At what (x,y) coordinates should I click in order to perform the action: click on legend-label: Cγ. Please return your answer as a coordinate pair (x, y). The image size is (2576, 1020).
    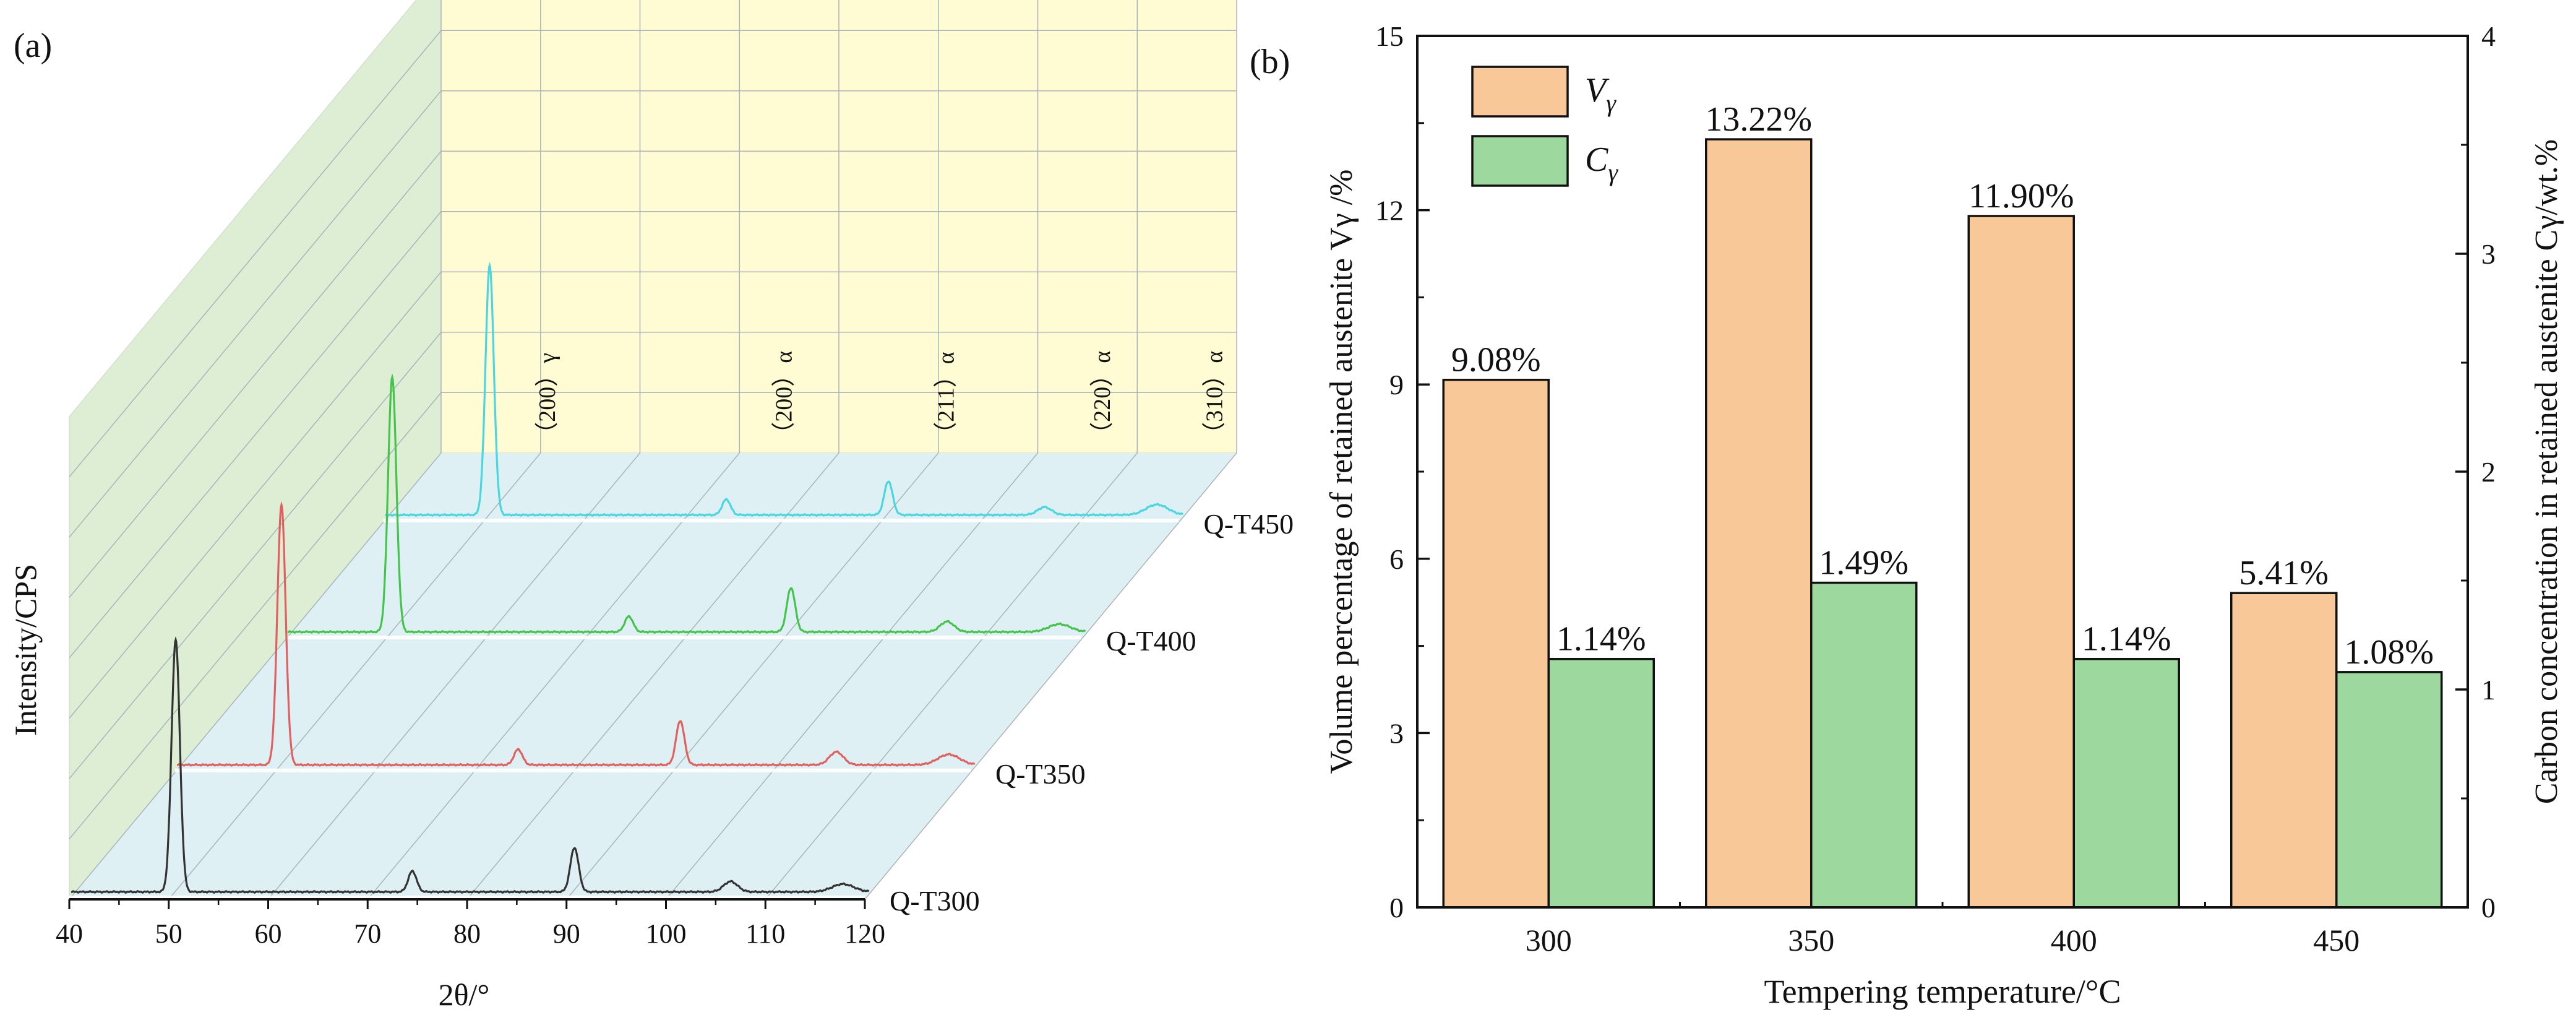
    Looking at the image, I should click on (1601, 163).